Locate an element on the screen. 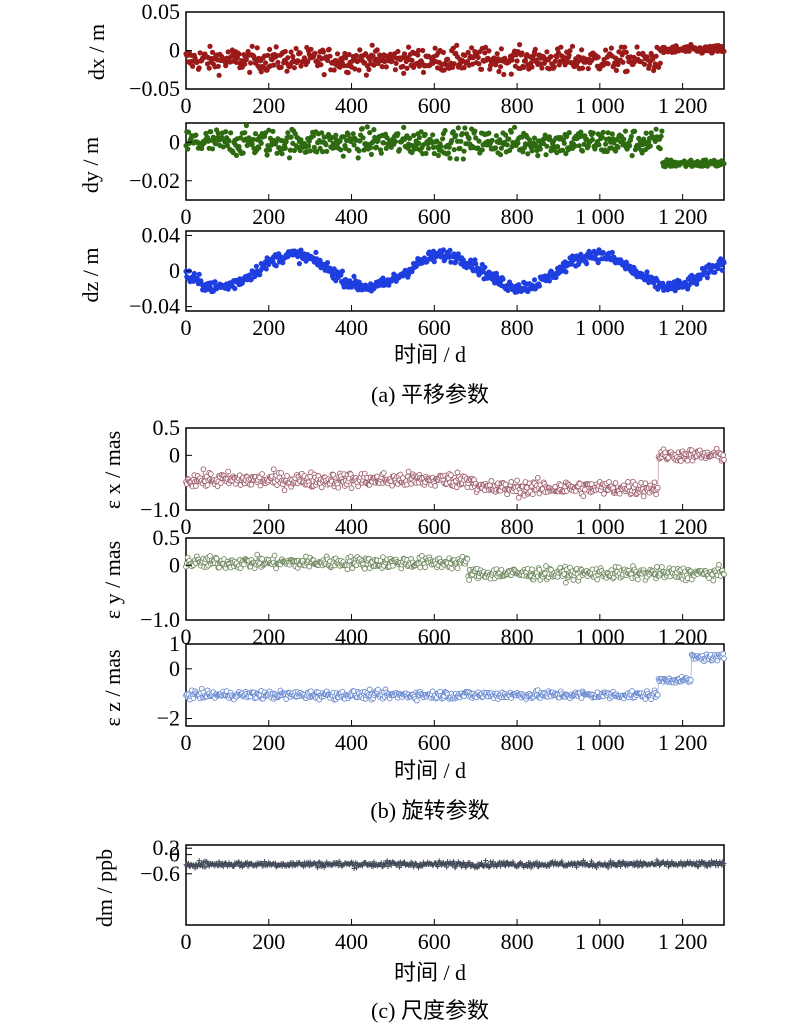  dm-xticks: 0 200 400 600 800 1 000 1 200 is located at coordinates (444, 936).